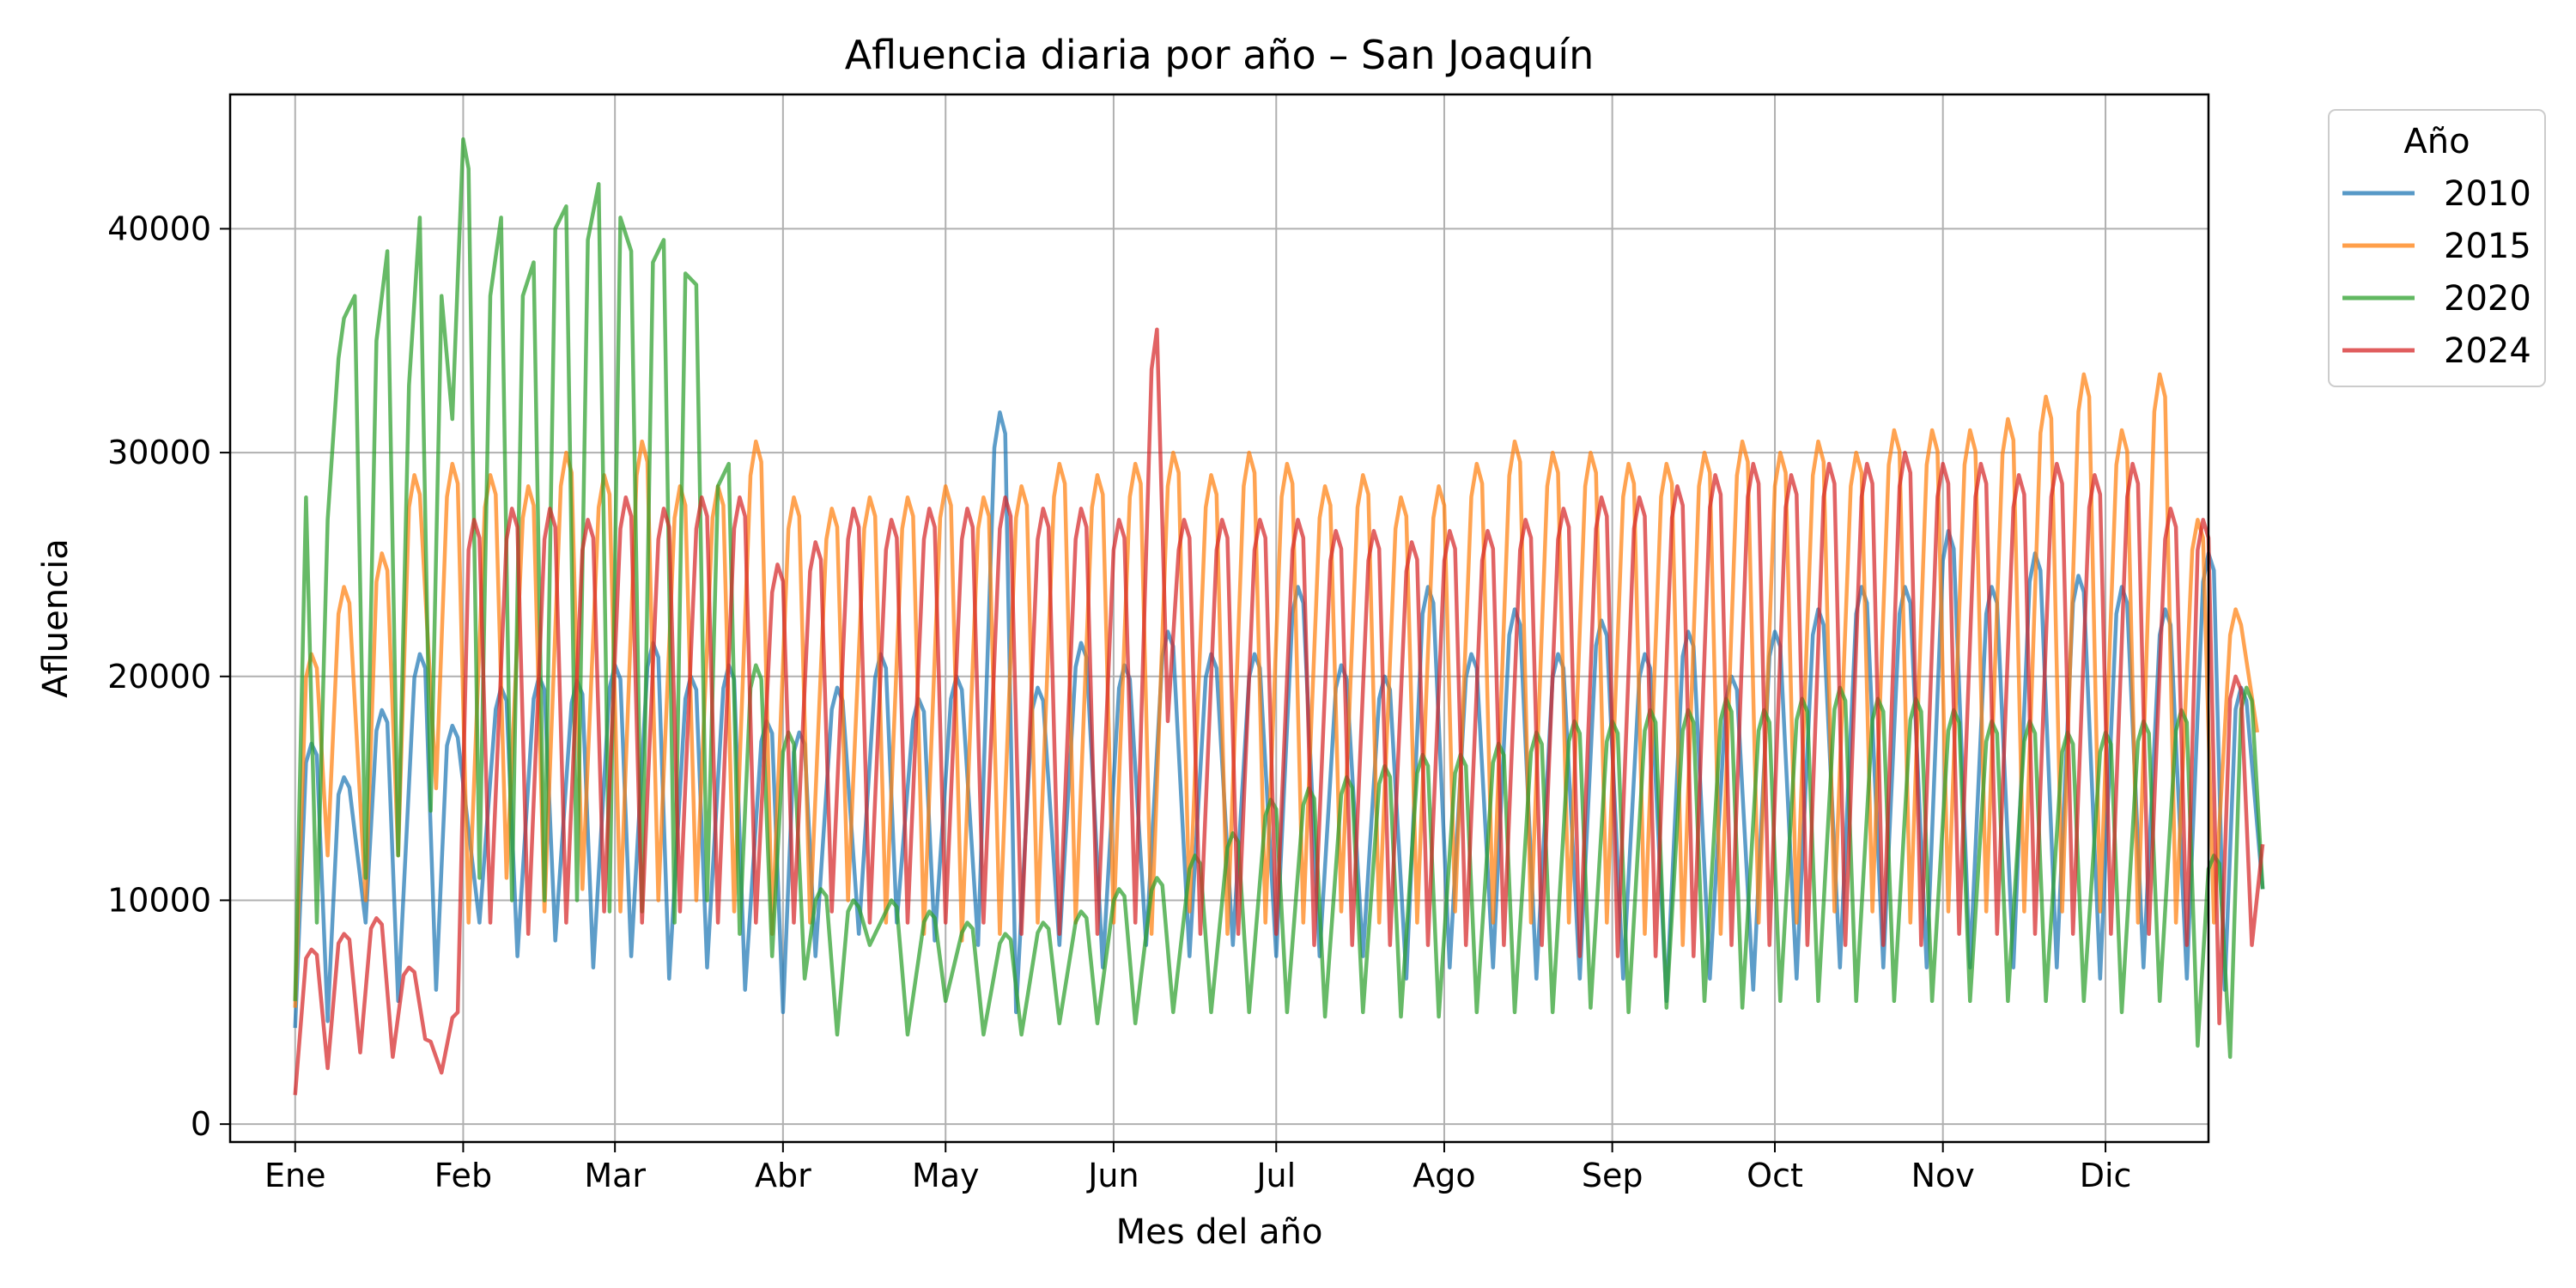 This screenshot has height=1288, width=2576. What do you see at coordinates (1444, 1175) in the screenshot?
I see `x-tick-label: Ago` at bounding box center [1444, 1175].